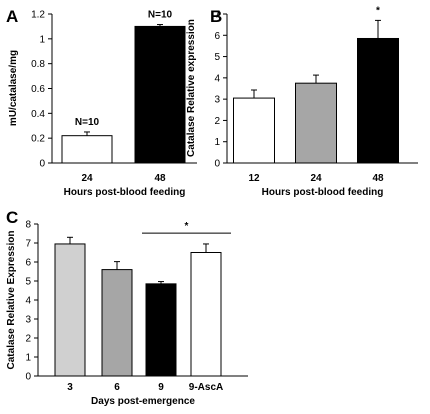 This screenshot has width=430, height=414. What do you see at coordinates (187, 226) in the screenshot?
I see `significance-marker: *` at bounding box center [187, 226].